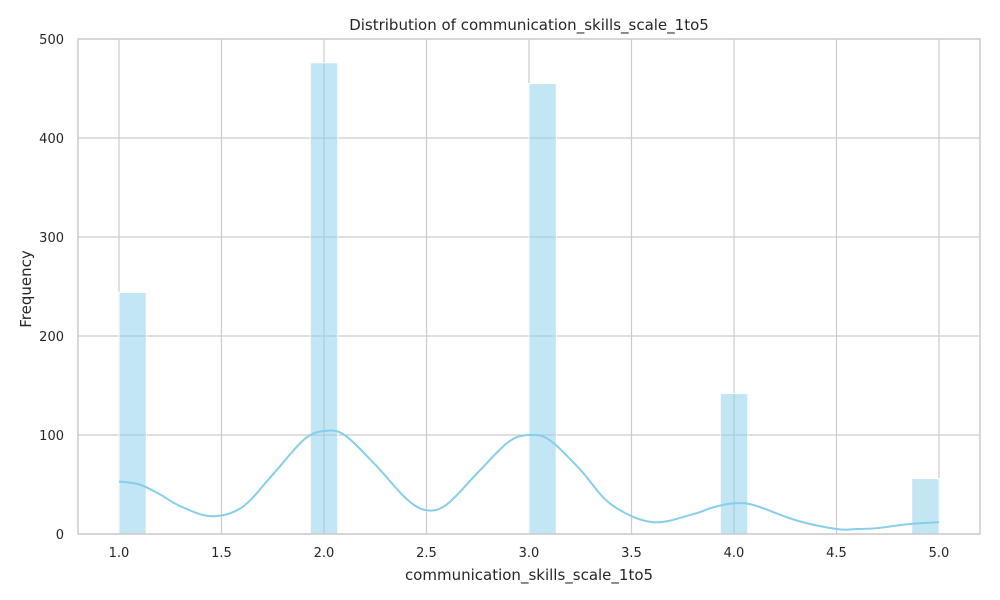 Image resolution: width=1000 pixels, height=600 pixels. I want to click on kde-curve, so click(529, 480).